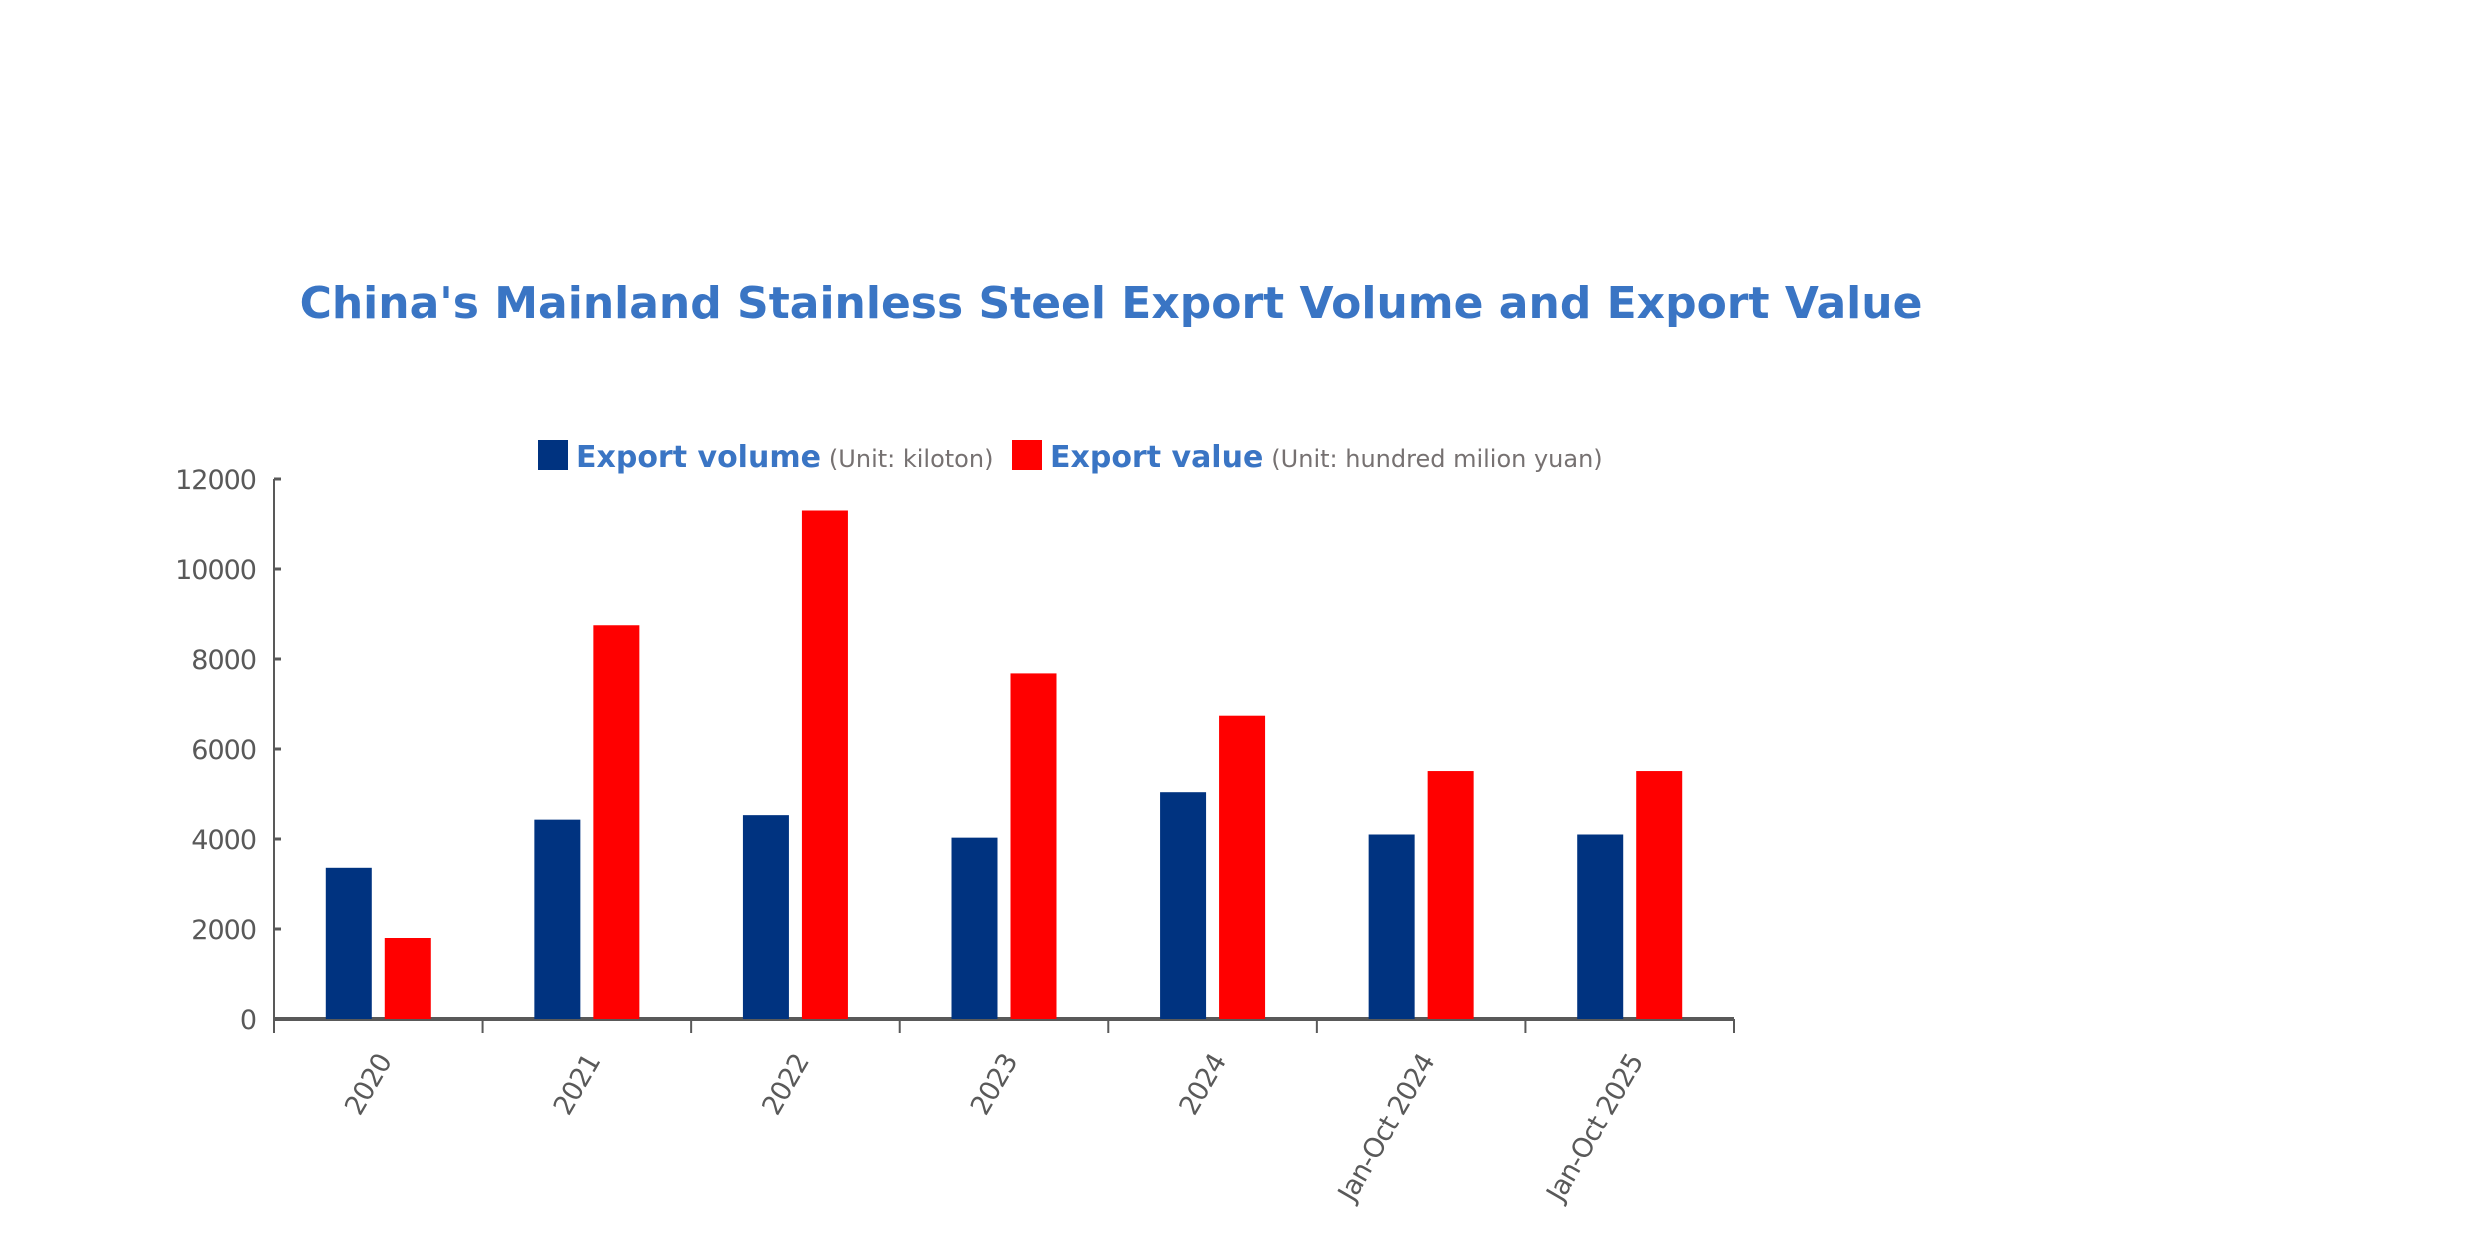 The image size is (2483, 1244). What do you see at coordinates (1326, 457) in the screenshot?
I see `legend-label-value: Export value (Unit: hundred milion yuan)` at bounding box center [1326, 457].